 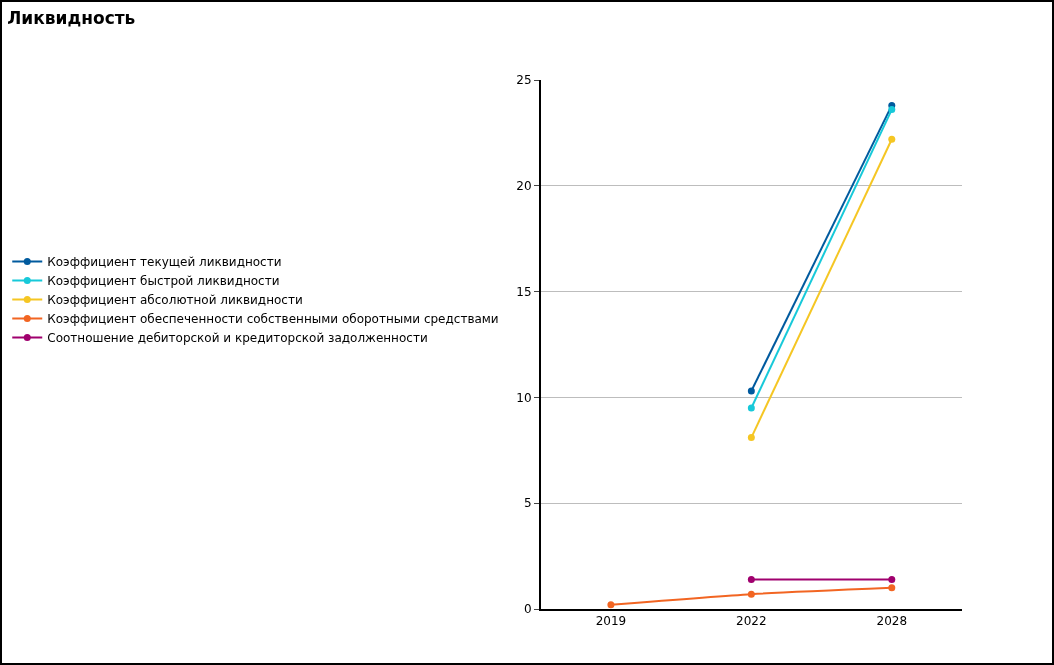 I want to click on legend-label: Соотношение дебиторской и кредиторской задолженности, so click(x=237, y=338).